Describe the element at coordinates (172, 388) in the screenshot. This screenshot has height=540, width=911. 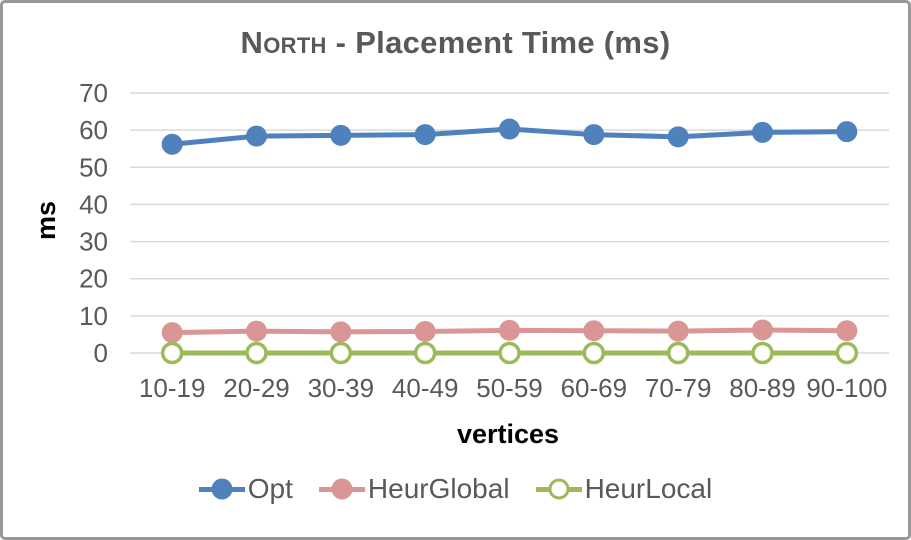
I see `x-tick-label: 10-19` at that location.